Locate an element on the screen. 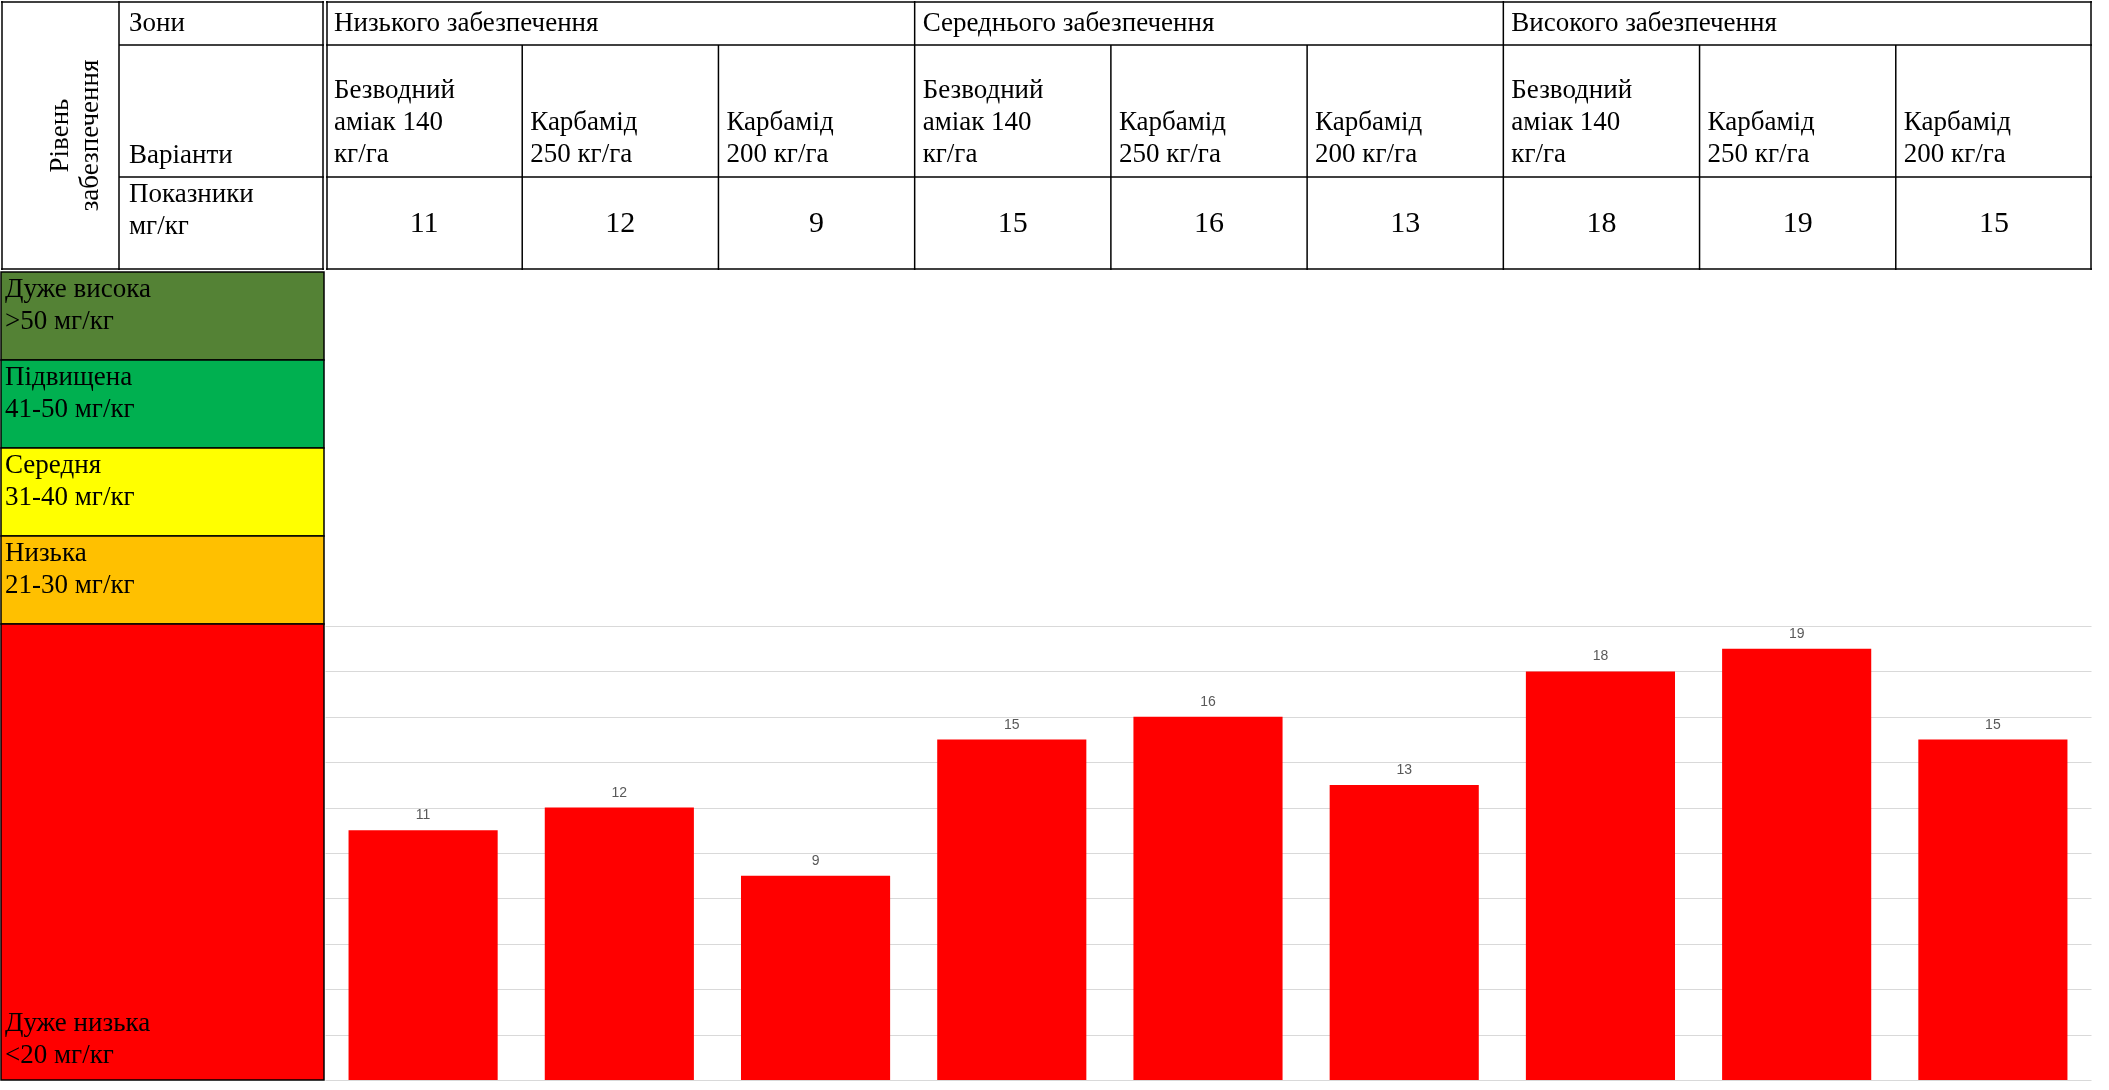  text: 12 is located at coordinates (620, 221).